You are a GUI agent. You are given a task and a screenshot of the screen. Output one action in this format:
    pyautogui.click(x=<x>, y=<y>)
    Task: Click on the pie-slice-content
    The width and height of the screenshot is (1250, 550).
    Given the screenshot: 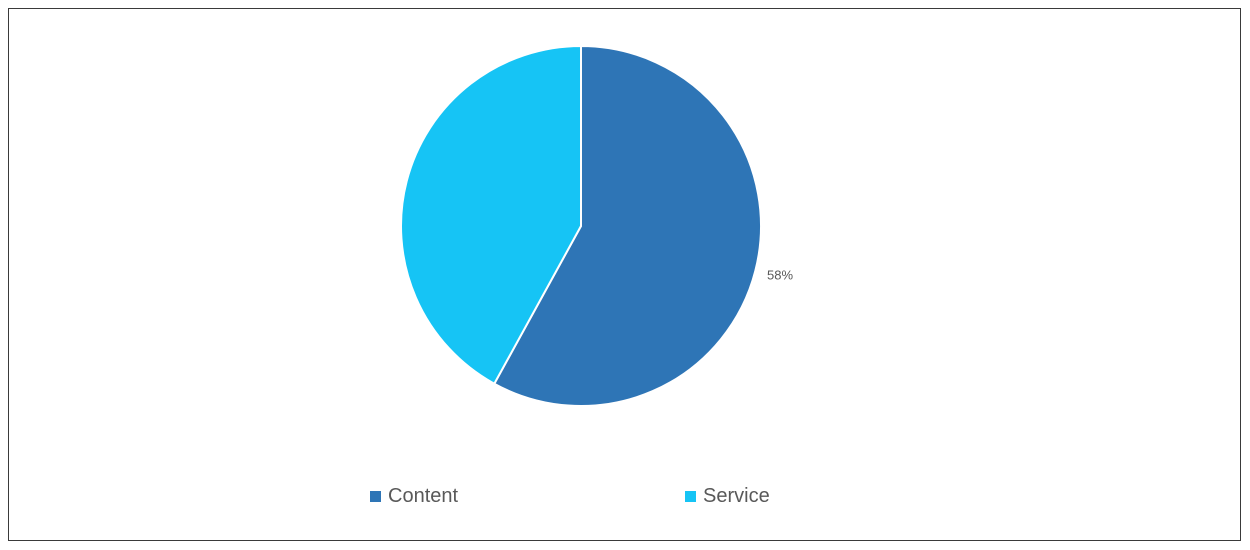 What is the action you would take?
    pyautogui.click(x=627, y=225)
    